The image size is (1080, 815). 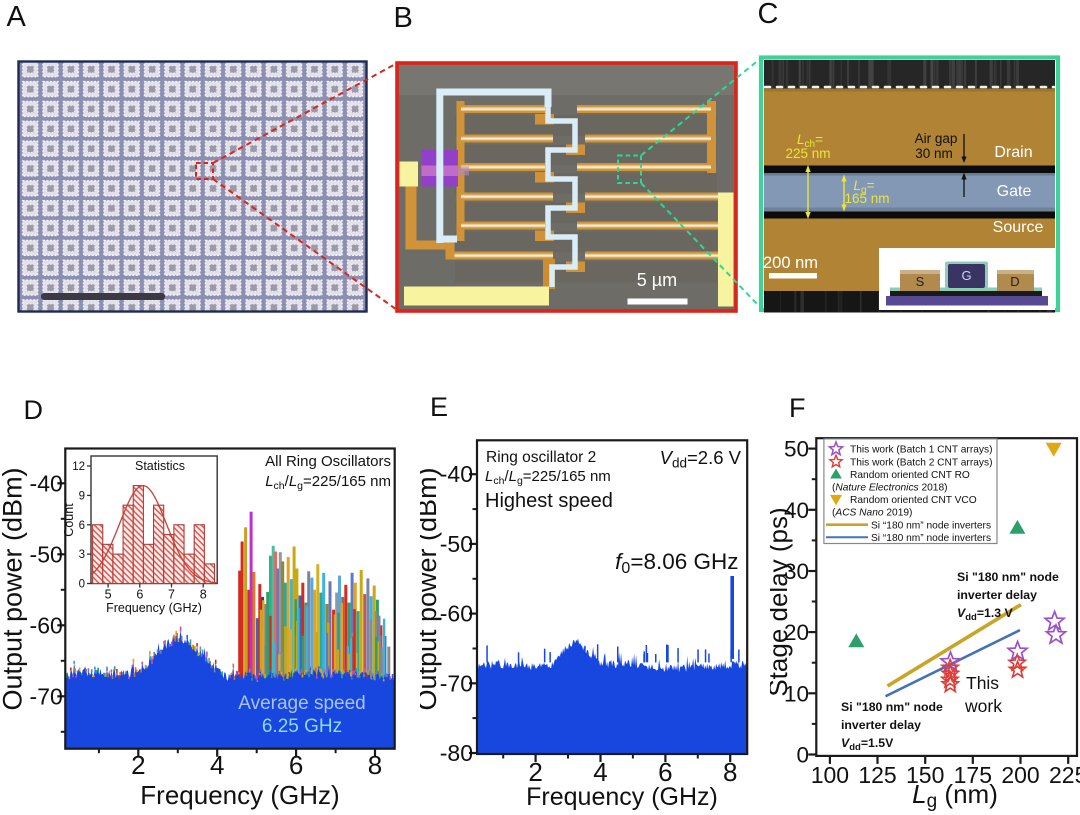 I want to click on svg-text: D, so click(x=1014, y=281).